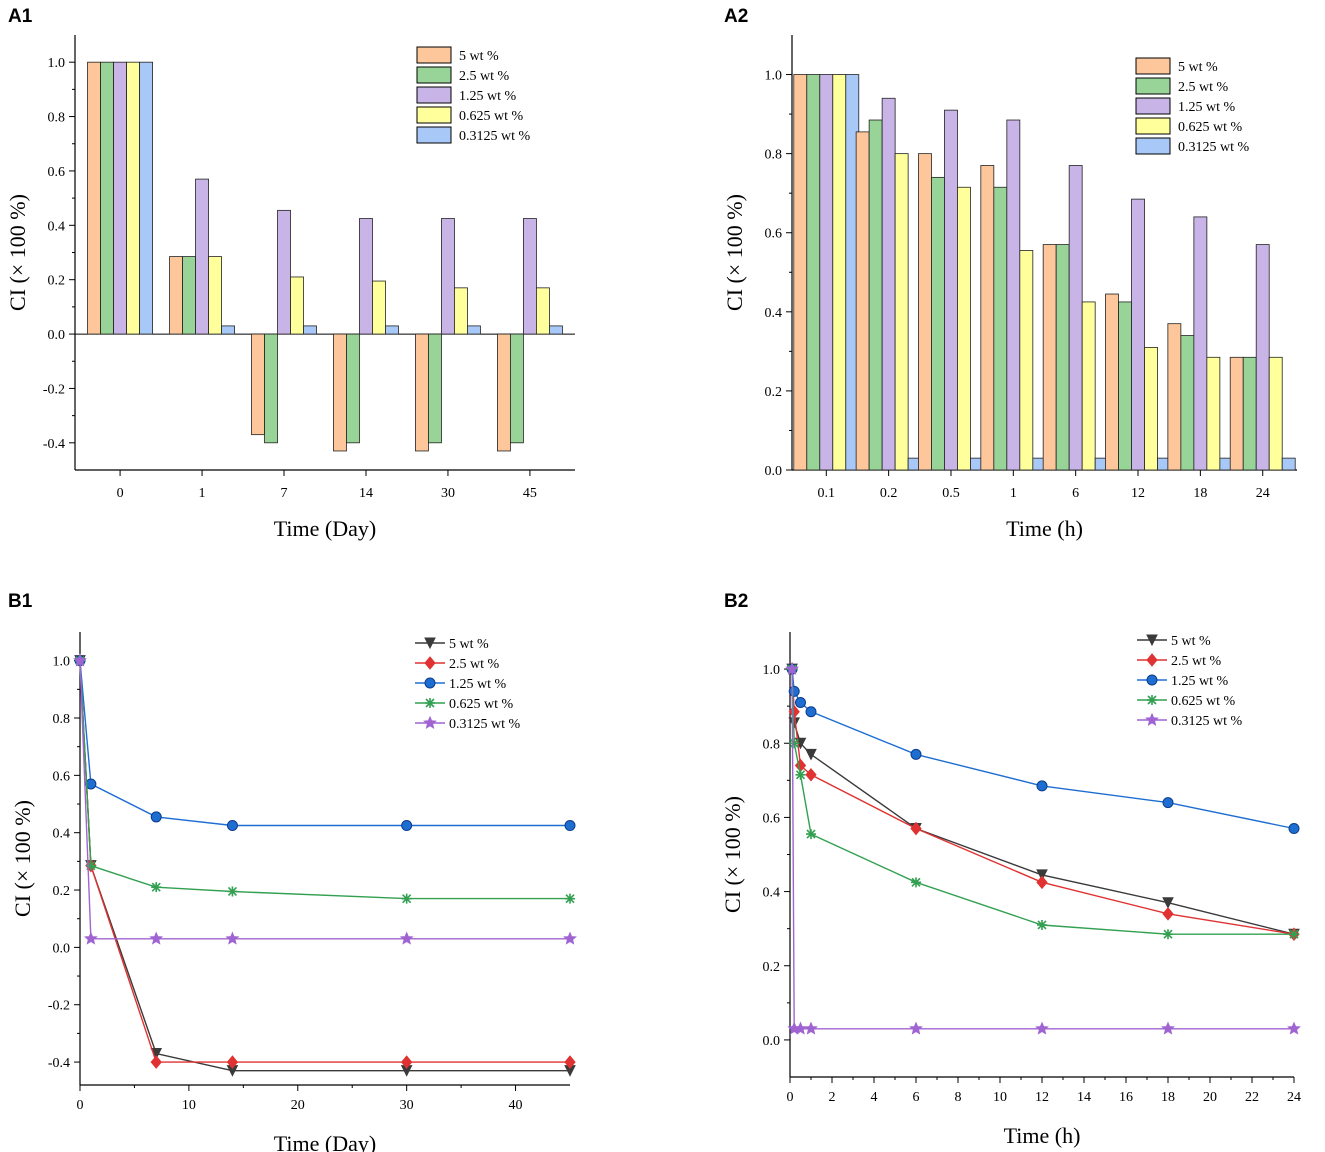 The image size is (1325, 1152). Describe the element at coordinates (916, 1097) in the screenshot. I see `x-tick-label: 6` at that location.